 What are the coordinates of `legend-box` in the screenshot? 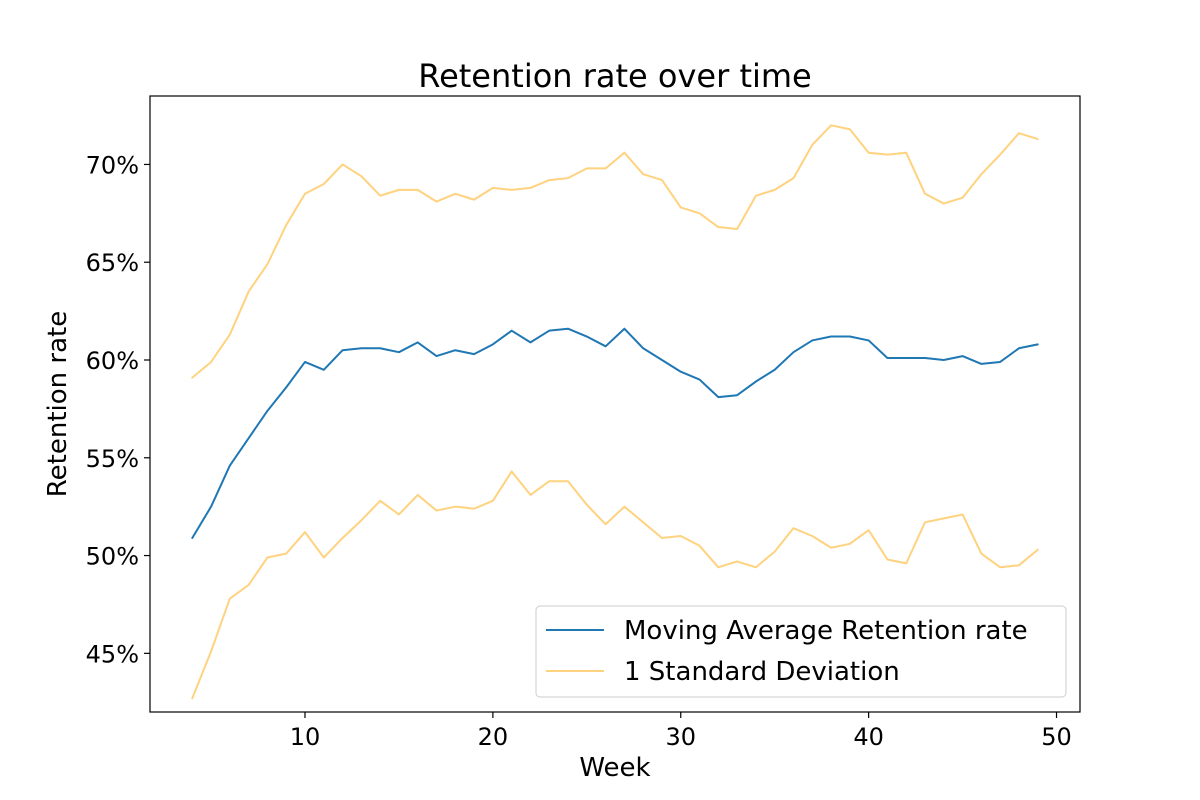 It's located at (801, 651).